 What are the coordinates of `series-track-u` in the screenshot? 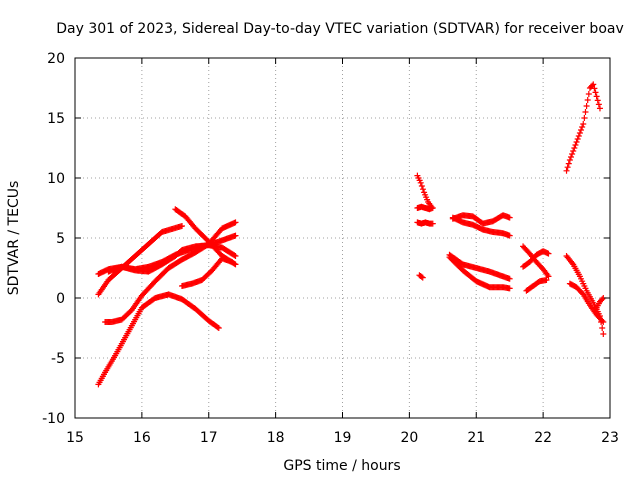 It's located at (586, 302).